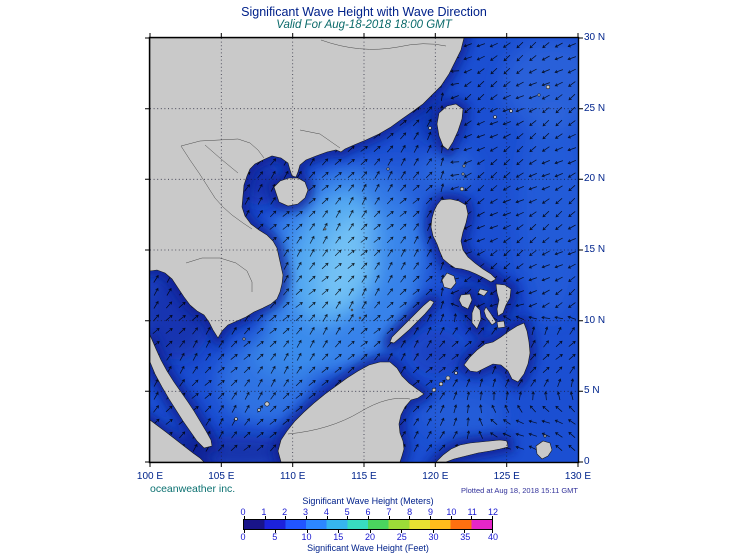 This screenshot has height=560, width=755. Describe the element at coordinates (364, 476) in the screenshot. I see `lon-label-115e: 115 E` at that location.